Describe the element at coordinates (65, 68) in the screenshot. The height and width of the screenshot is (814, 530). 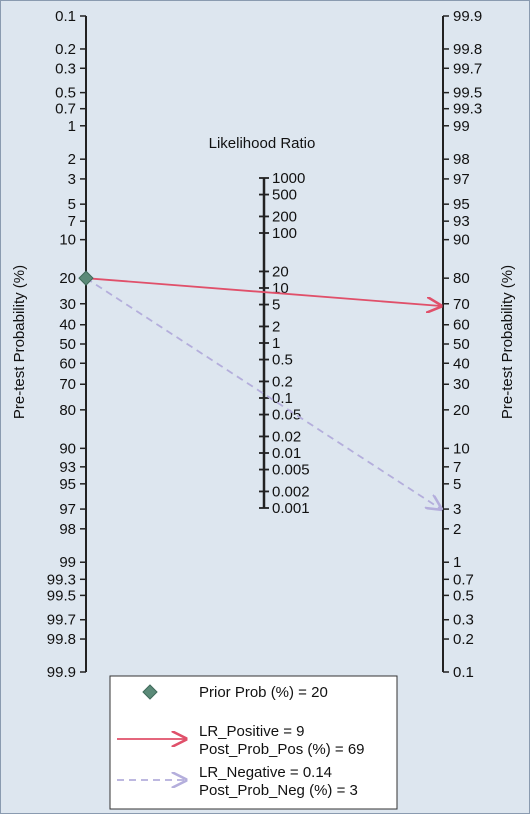
I see `left-tick-label-0-3: 0.3` at that location.